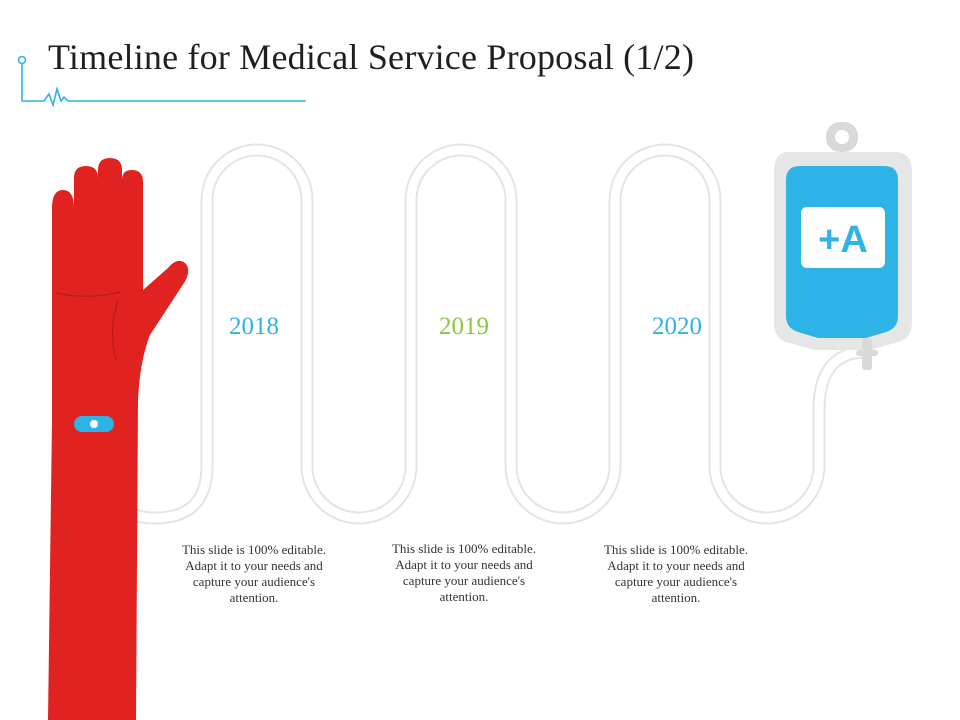 The image size is (960, 720). What do you see at coordinates (464, 326) in the screenshot?
I see `timeline-year-2019: 2019` at bounding box center [464, 326].